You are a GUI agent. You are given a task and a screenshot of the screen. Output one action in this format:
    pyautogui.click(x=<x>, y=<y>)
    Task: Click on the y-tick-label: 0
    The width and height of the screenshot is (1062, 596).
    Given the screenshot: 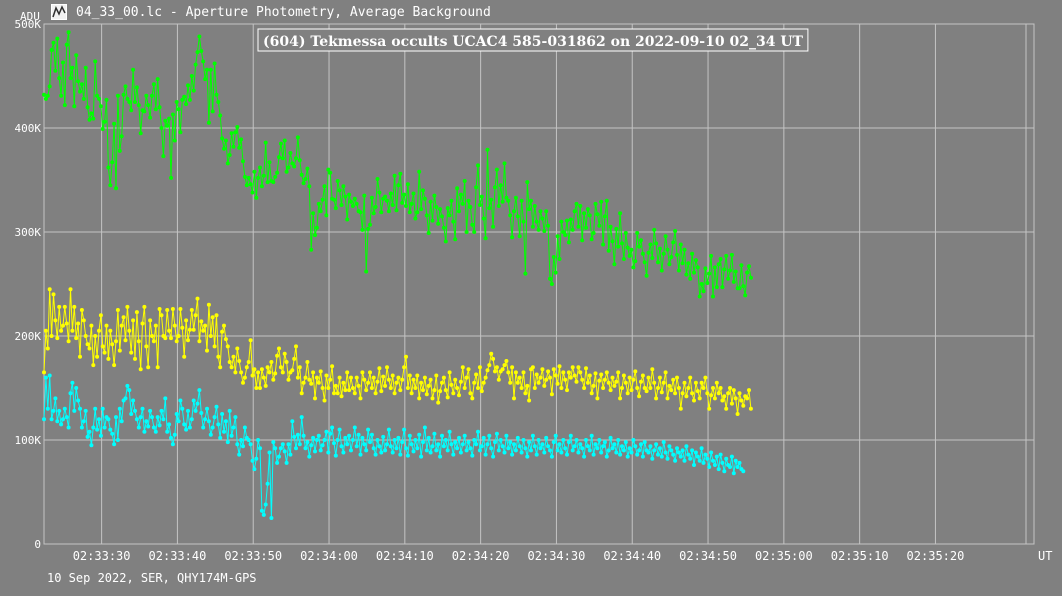 What is the action you would take?
    pyautogui.click(x=37, y=544)
    